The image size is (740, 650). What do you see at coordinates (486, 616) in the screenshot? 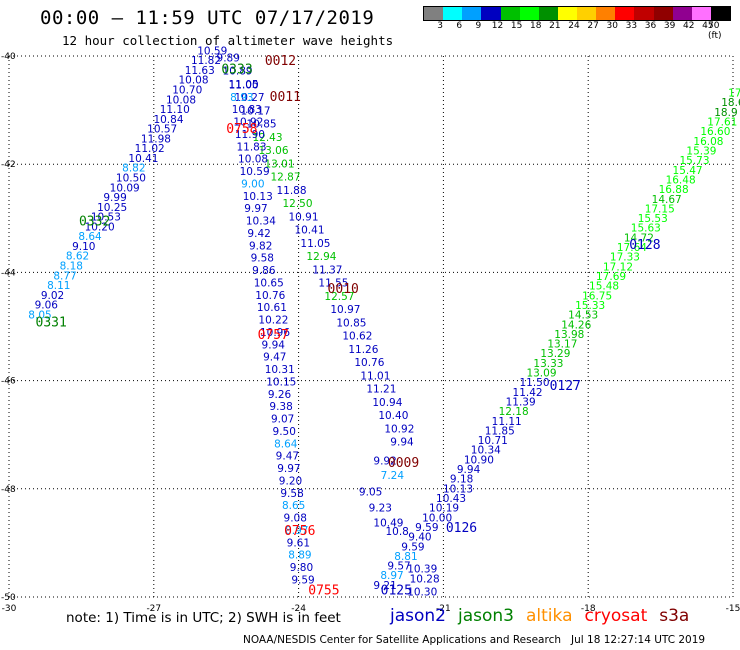
I see `satellite-label-jason3: jason3` at bounding box center [486, 616].